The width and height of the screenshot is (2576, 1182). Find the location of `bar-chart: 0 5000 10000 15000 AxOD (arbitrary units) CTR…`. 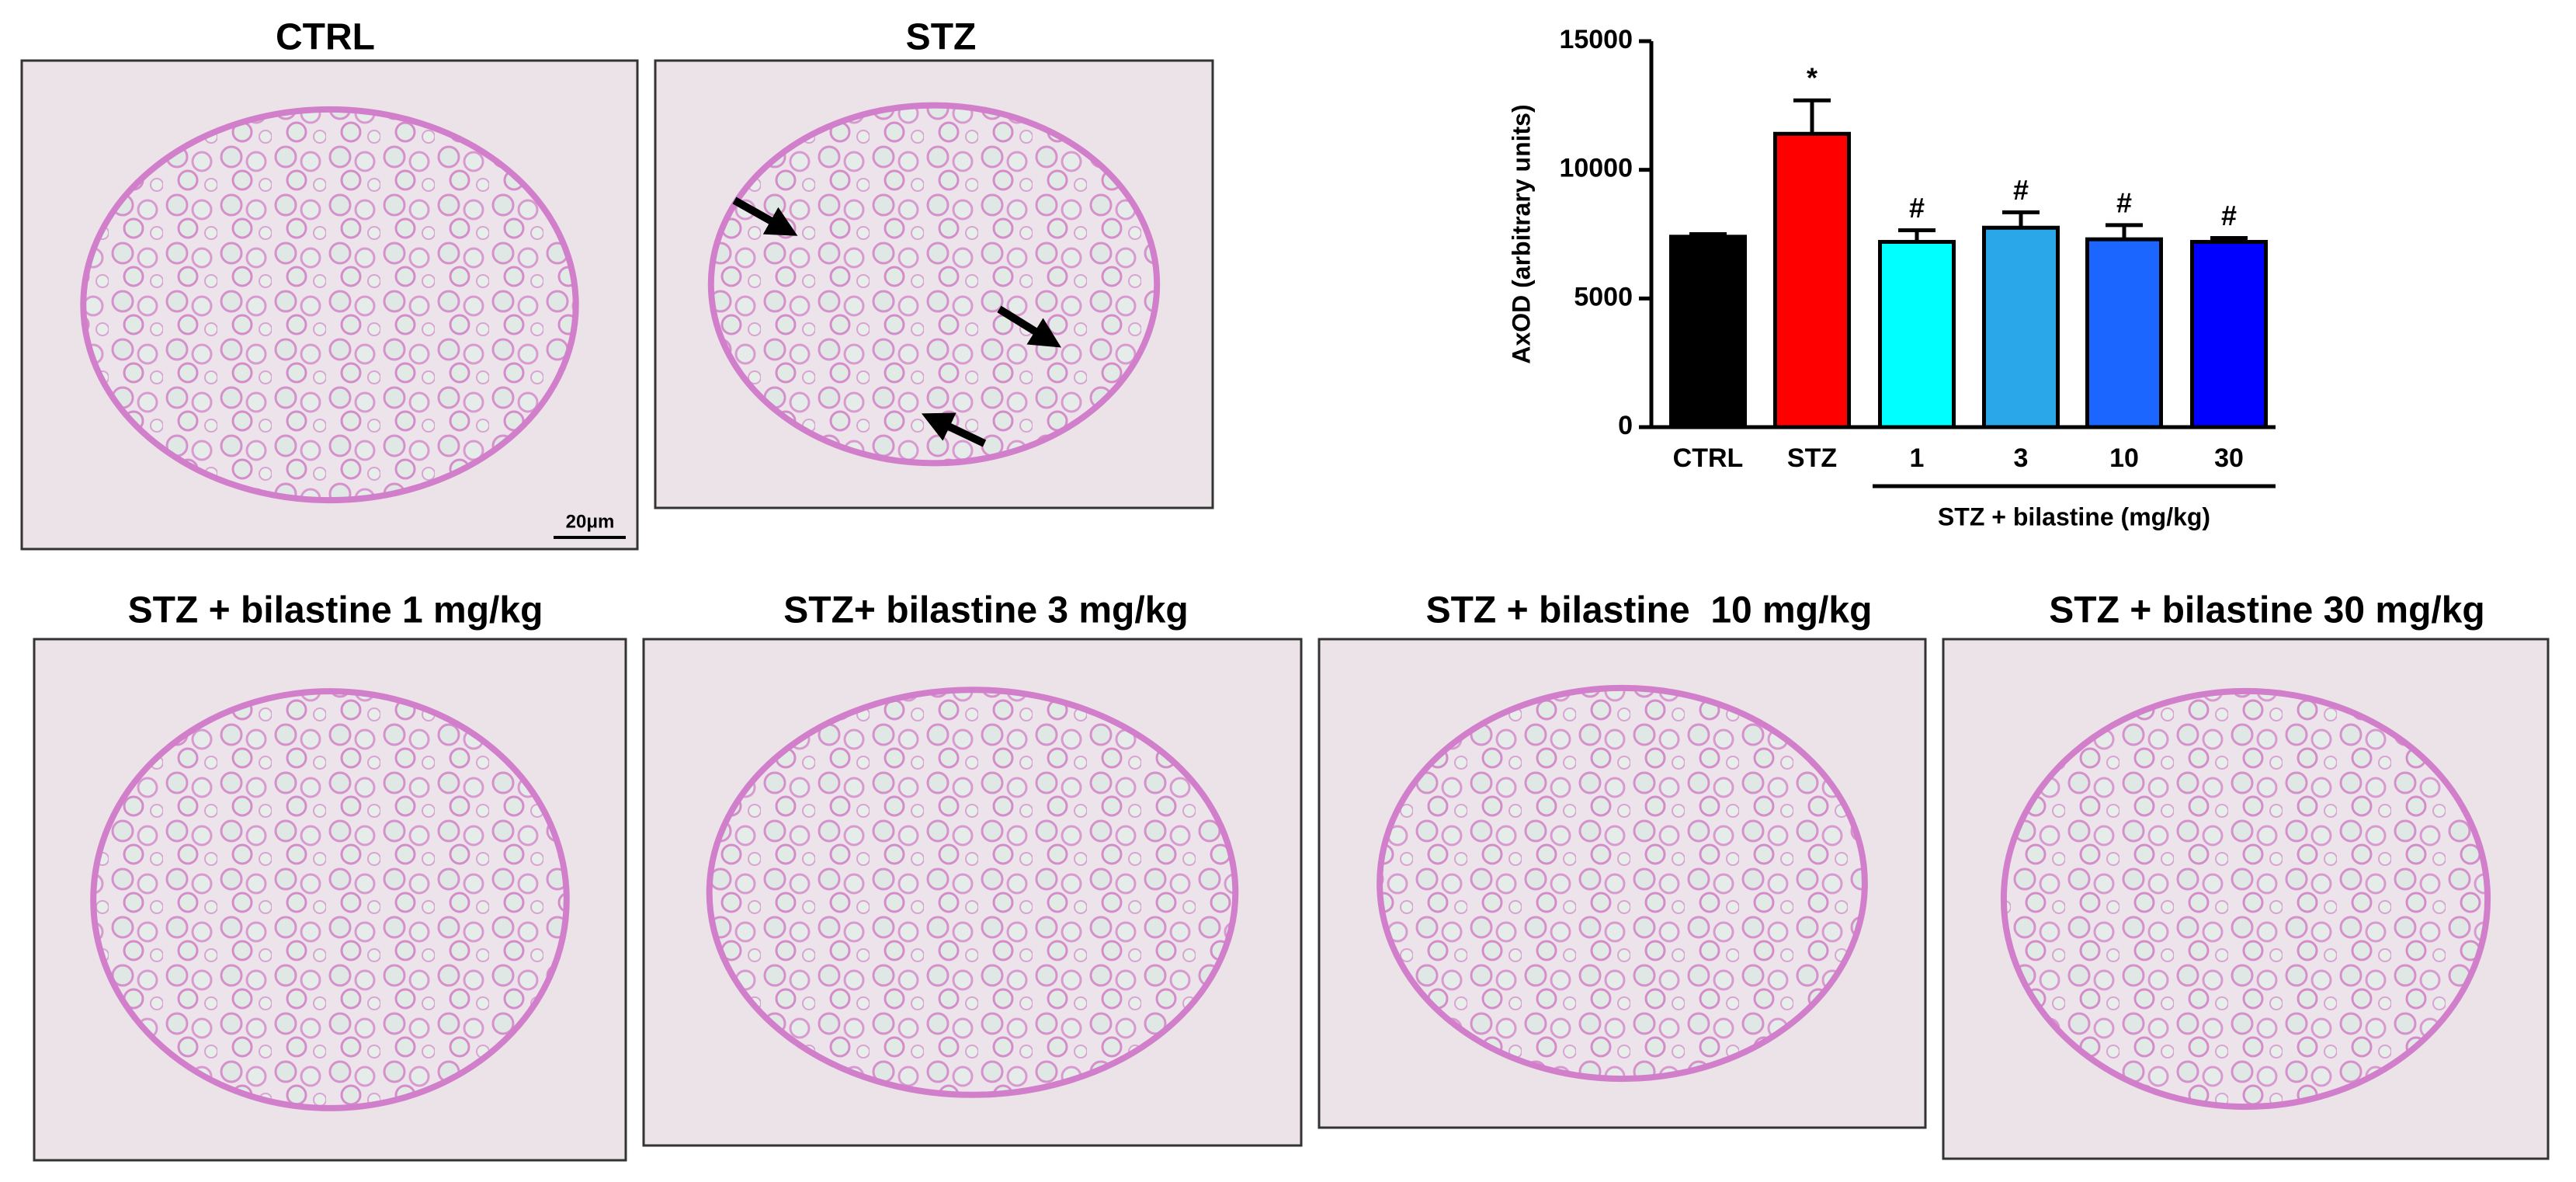

bar-chart: 0 5000 10000 15000 AxOD (arbitrary units) CTR… is located at coordinates (1891, 277).